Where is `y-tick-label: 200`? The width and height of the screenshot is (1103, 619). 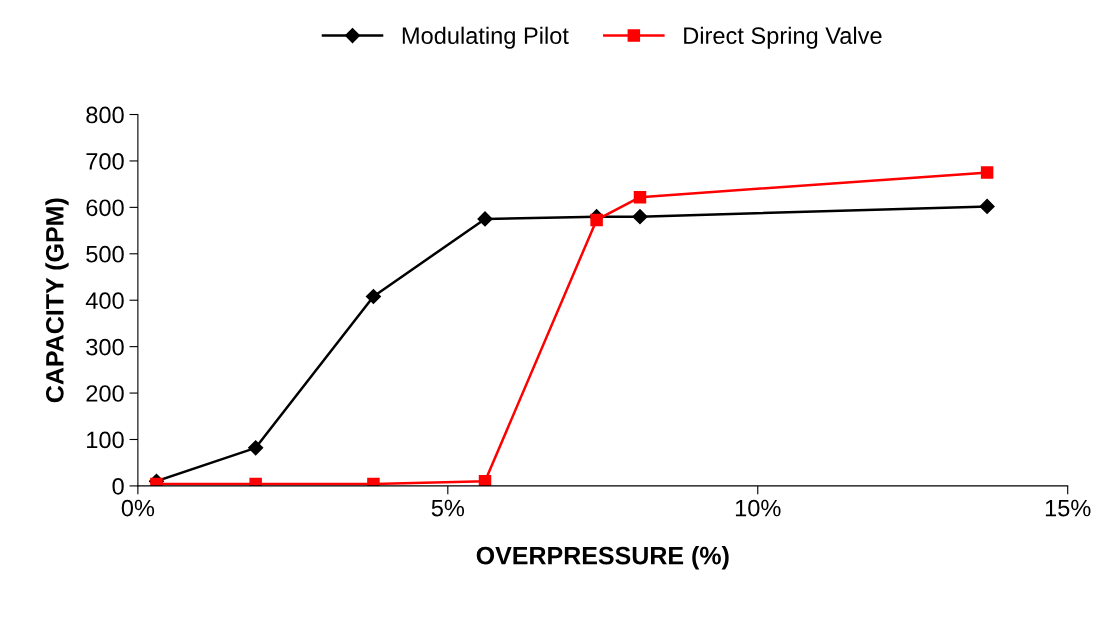
y-tick-label: 200 is located at coordinates (105, 393).